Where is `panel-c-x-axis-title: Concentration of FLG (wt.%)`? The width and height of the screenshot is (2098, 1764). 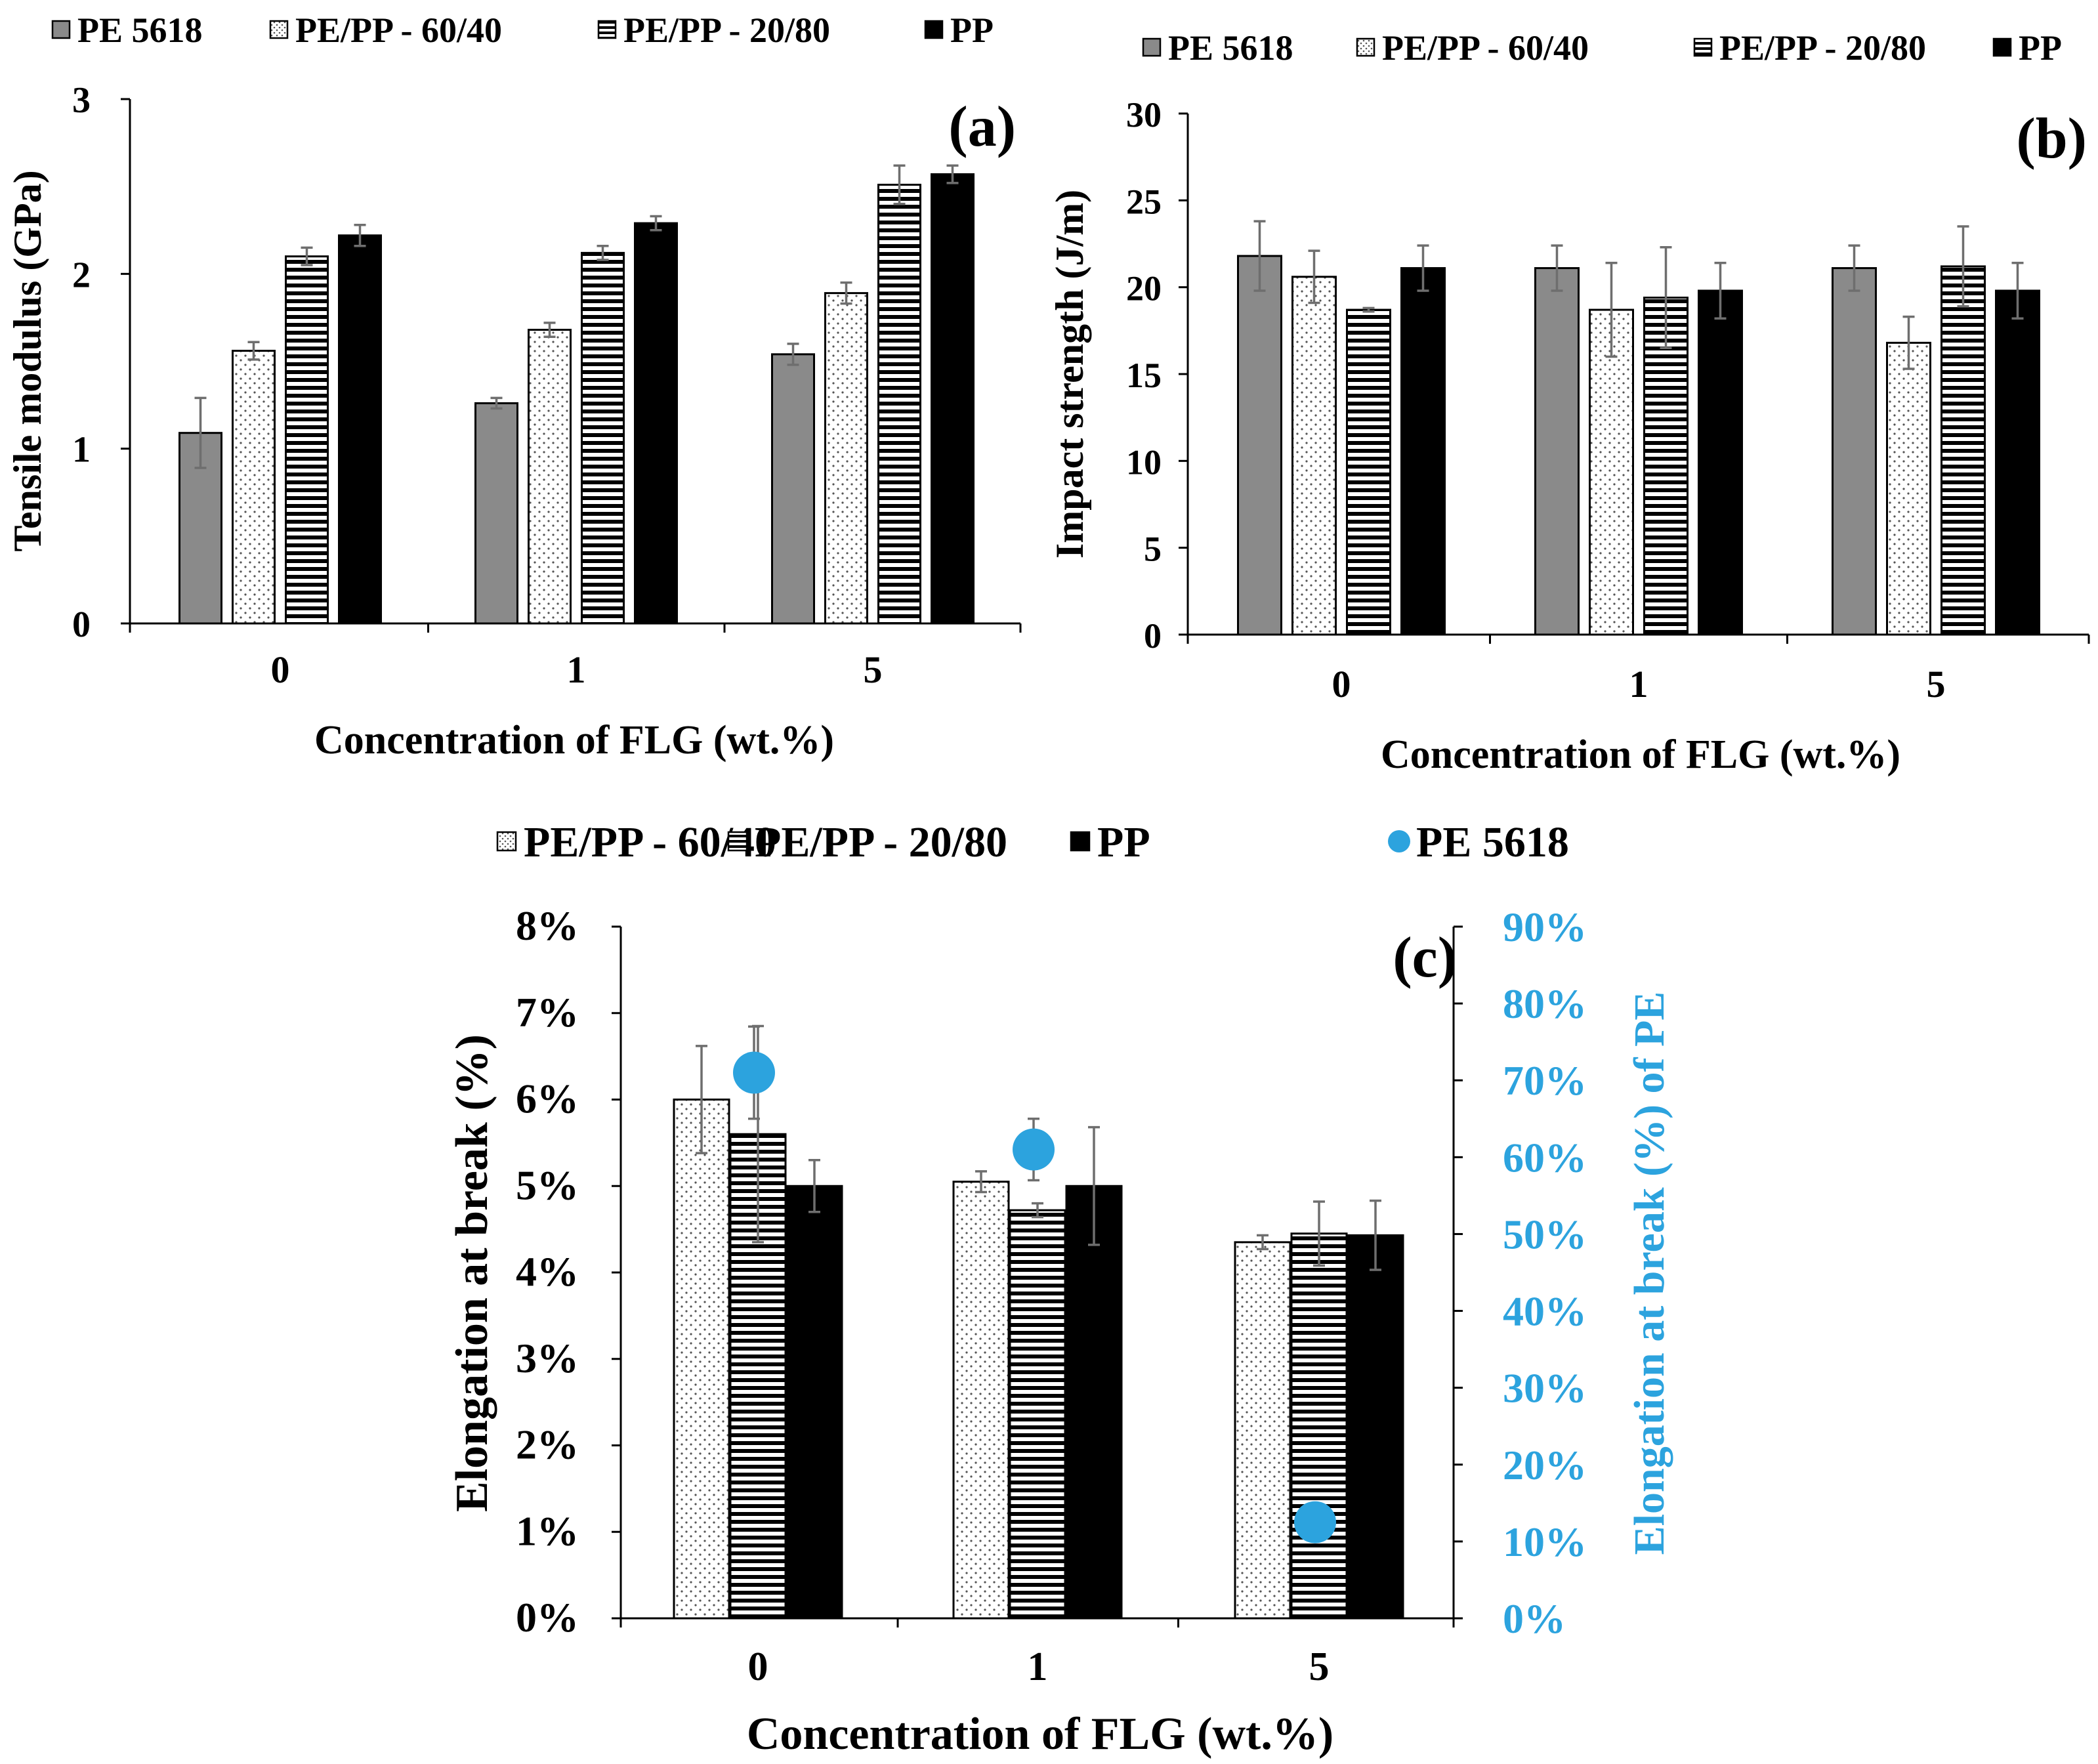
panel-c-x-axis-title: Concentration of FLG (wt.%) is located at coordinates (1040, 1734).